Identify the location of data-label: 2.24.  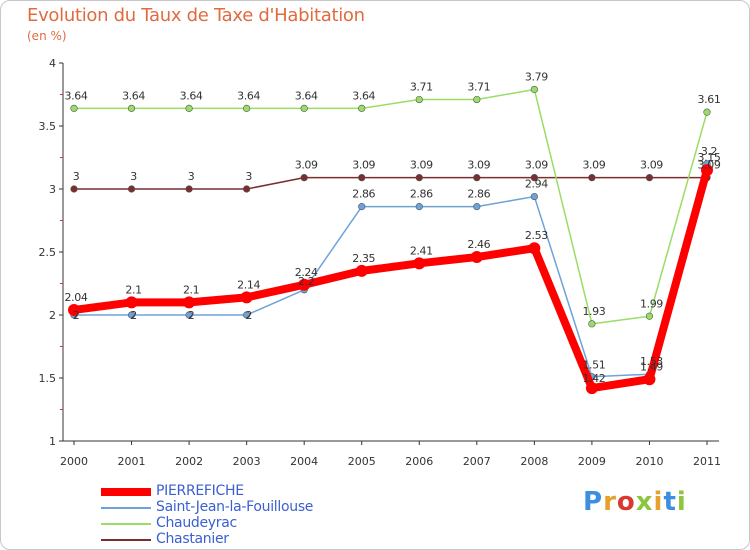
(306, 272).